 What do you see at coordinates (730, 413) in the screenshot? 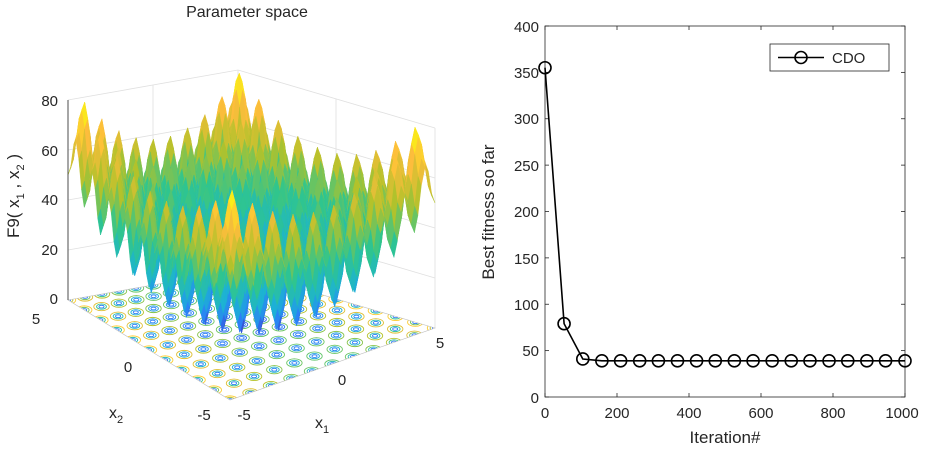
I see `x-tick-labels: 0 200 400 600 800 1000` at bounding box center [730, 413].